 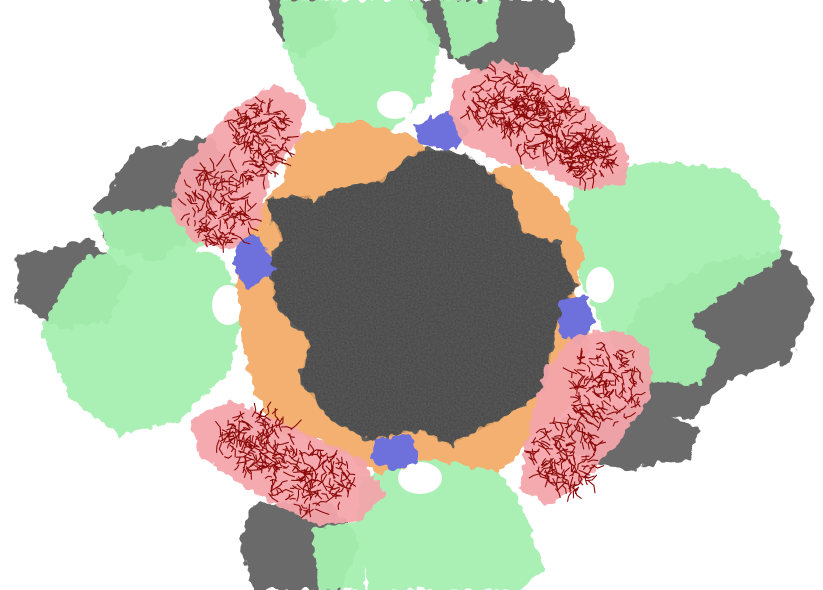 I want to click on wireframe-top-right, so click(x=539, y=127).